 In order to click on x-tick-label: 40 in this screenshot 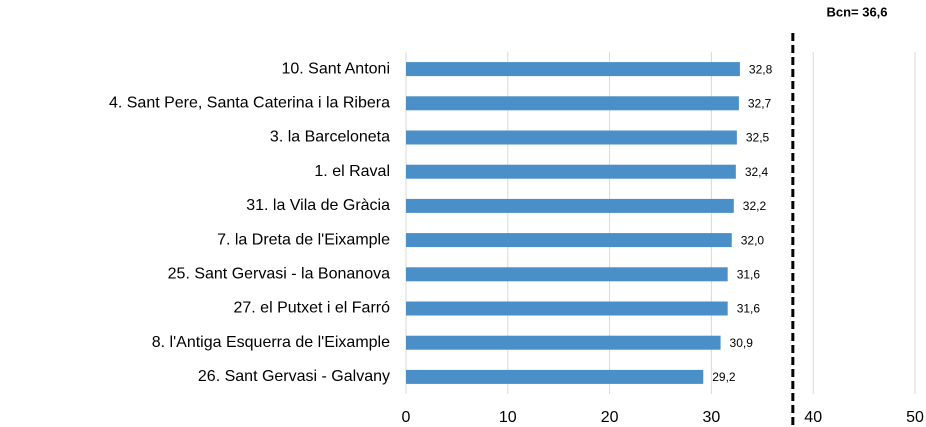, I will do `click(813, 417)`.